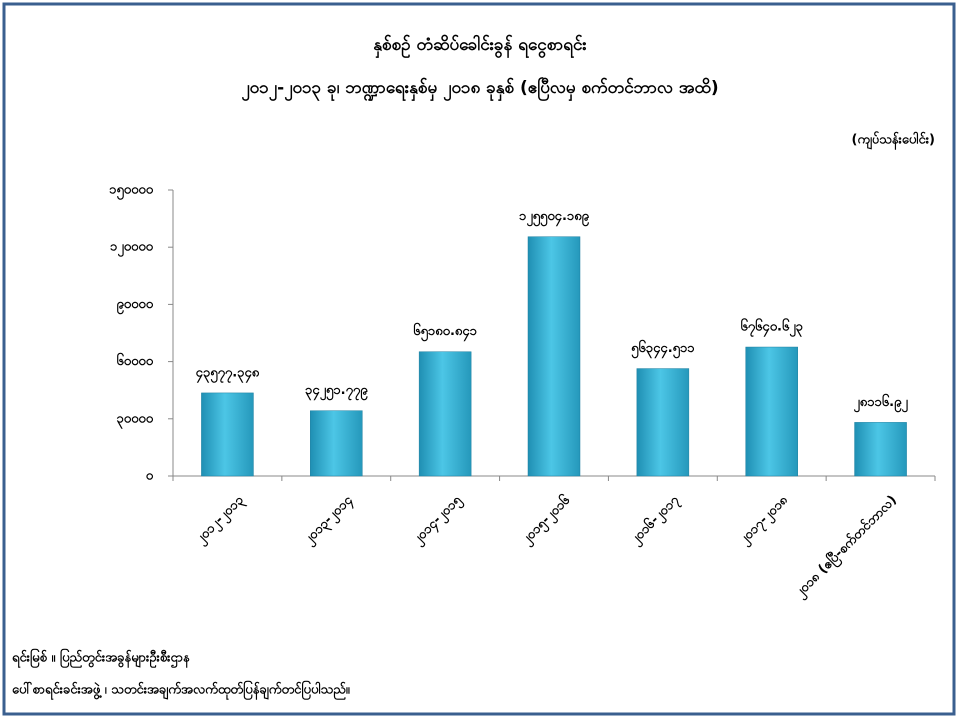  Describe the element at coordinates (480, 46) in the screenshot. I see `chart-title: နှစ်စဉ် တံဆိပ်ခေါင်းခွန် ရငွေစာရင်း` at that location.